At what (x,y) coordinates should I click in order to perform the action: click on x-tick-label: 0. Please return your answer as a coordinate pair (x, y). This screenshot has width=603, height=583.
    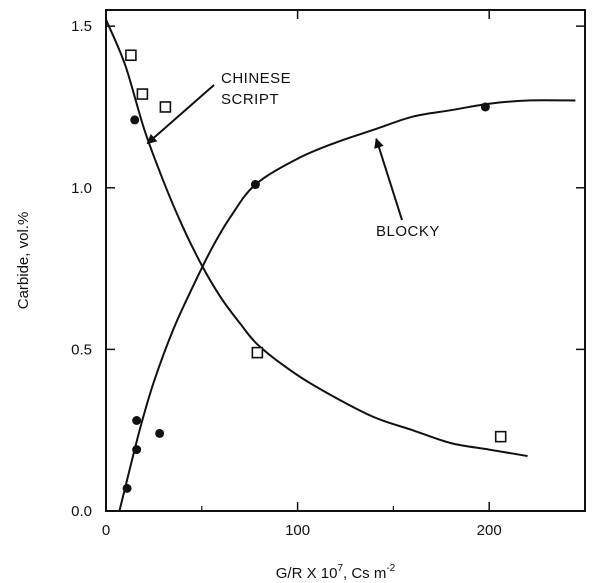
    Looking at the image, I should click on (106, 530).